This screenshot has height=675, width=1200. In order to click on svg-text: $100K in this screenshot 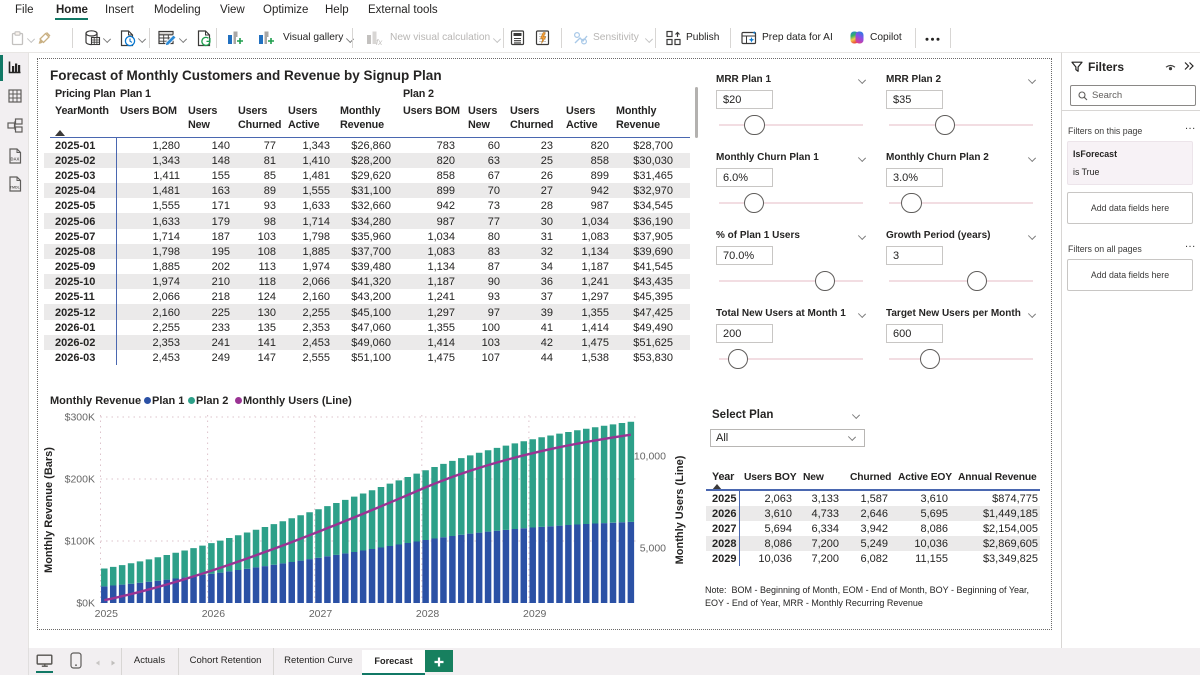, I will do `click(80, 542)`.